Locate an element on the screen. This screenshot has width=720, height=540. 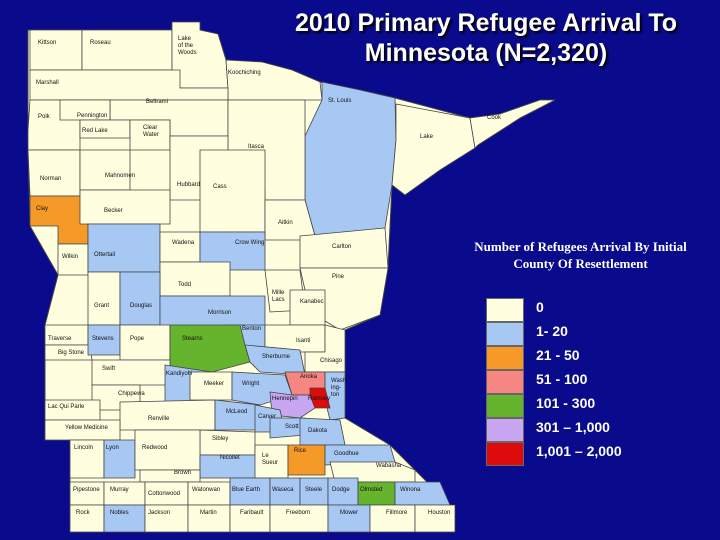
county-label-kittson: Kittson is located at coordinates (47, 43).